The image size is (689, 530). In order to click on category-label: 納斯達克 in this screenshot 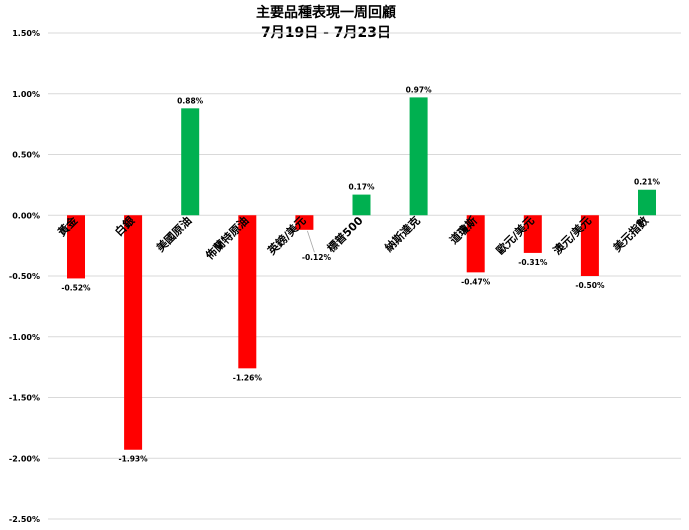, I will do `click(402, 233)`.